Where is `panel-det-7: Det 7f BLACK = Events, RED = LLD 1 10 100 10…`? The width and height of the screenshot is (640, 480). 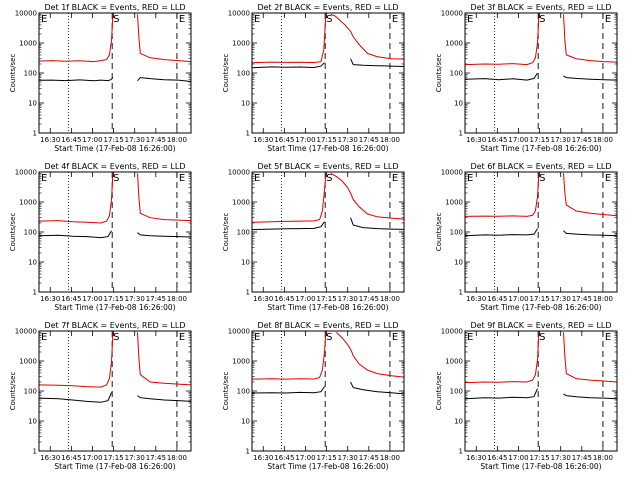
panel-det-7: Det 7f BLACK = Events, RED = LLD 1 10 100 10… is located at coordinates (100, 396).